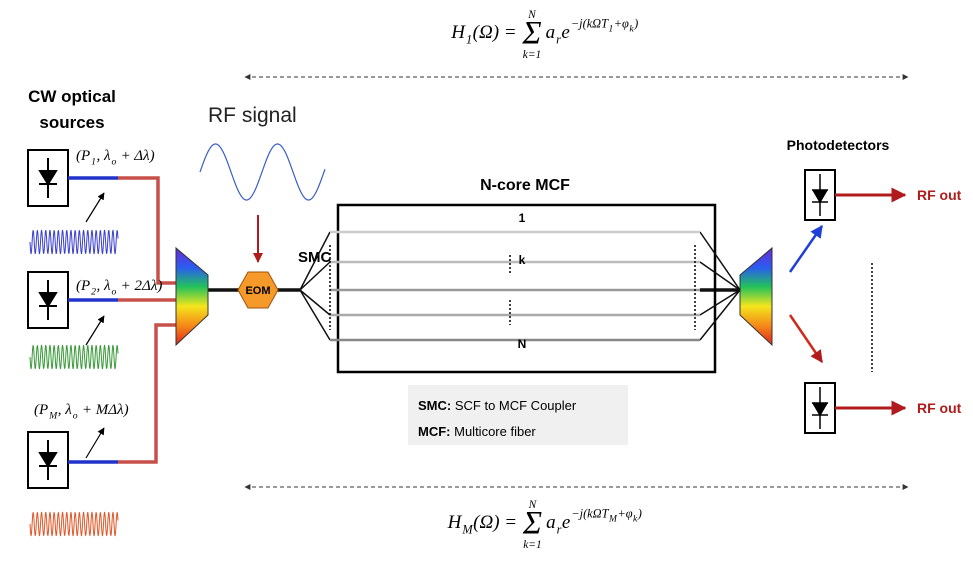 The image size is (973, 565). I want to click on rf-waveform, so click(262, 172).